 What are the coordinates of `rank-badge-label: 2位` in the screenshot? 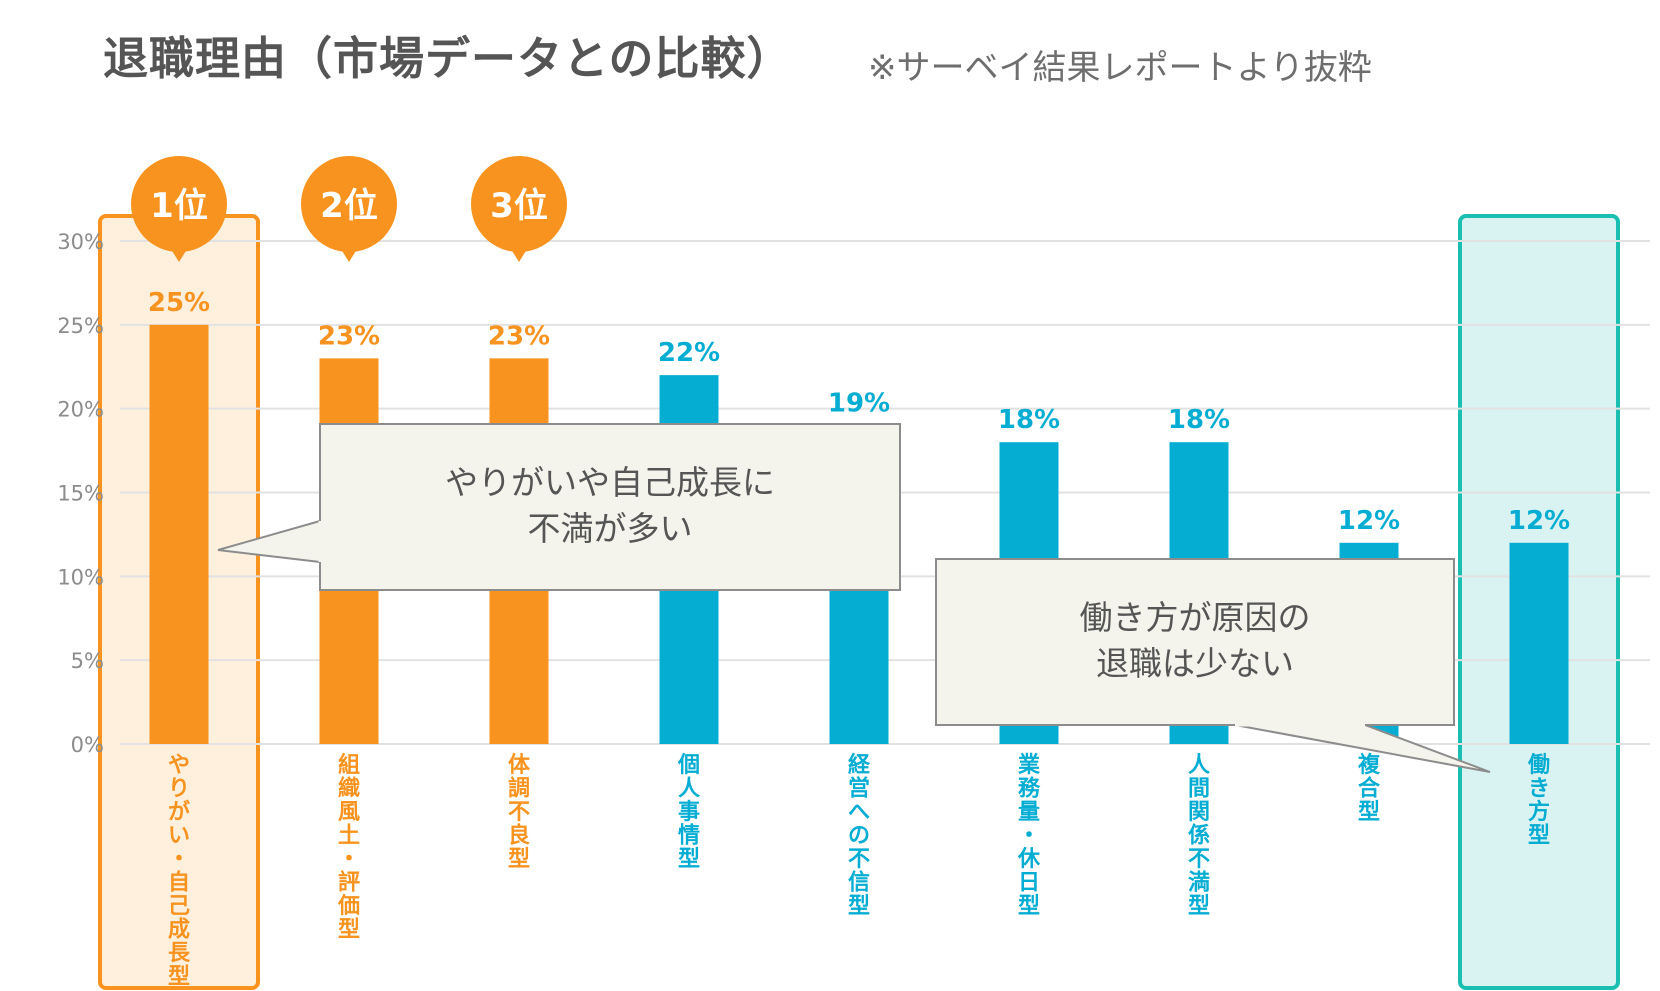 It's located at (349, 206).